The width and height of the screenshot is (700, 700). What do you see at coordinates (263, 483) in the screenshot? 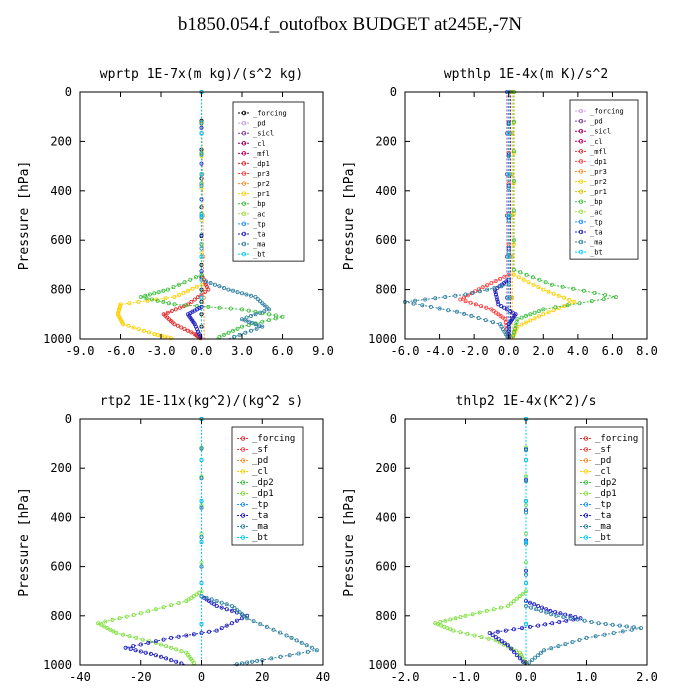
I see `legend-entry: _dp2` at bounding box center [263, 483].